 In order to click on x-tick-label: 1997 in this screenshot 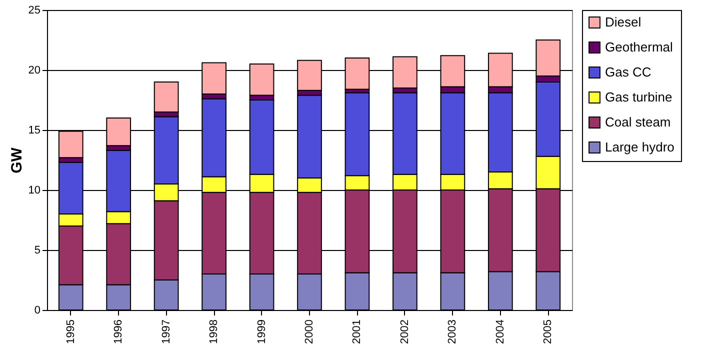, I will do `click(166, 332)`.